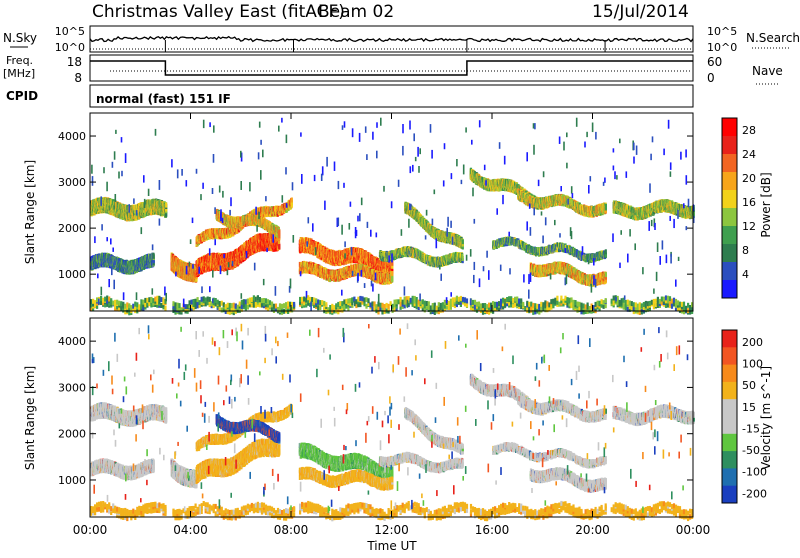 This screenshot has width=800, height=558. What do you see at coordinates (22, 96) in the screenshot?
I see `cpid-label: CPID` at bounding box center [22, 96].